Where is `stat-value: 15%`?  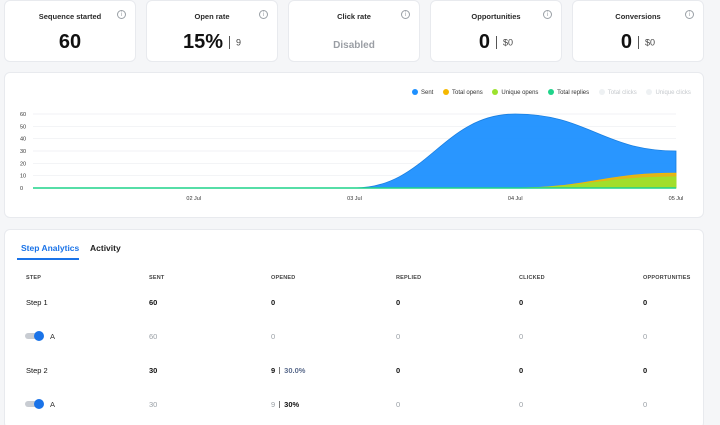
stat-value: 15% is located at coordinates (202, 42).